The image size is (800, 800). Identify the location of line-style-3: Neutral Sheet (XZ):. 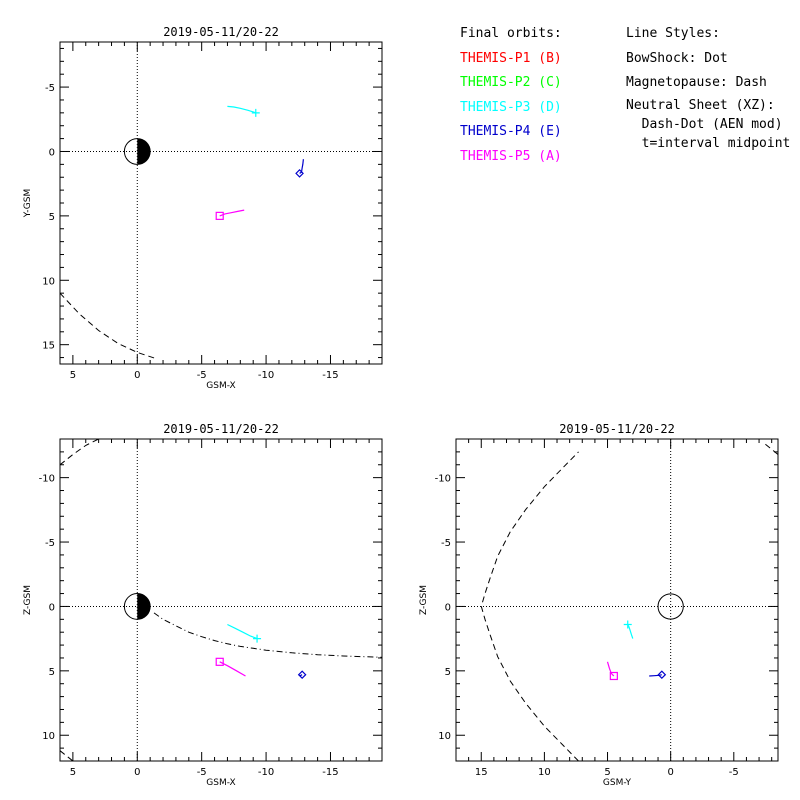
(700, 105).